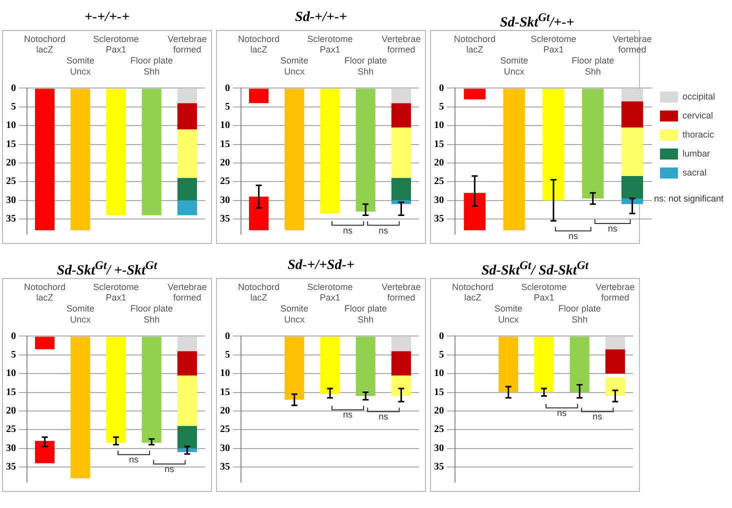 This screenshot has height=508, width=732. I want to click on chart-title: Sd-+/+Sd-+, so click(321, 266).